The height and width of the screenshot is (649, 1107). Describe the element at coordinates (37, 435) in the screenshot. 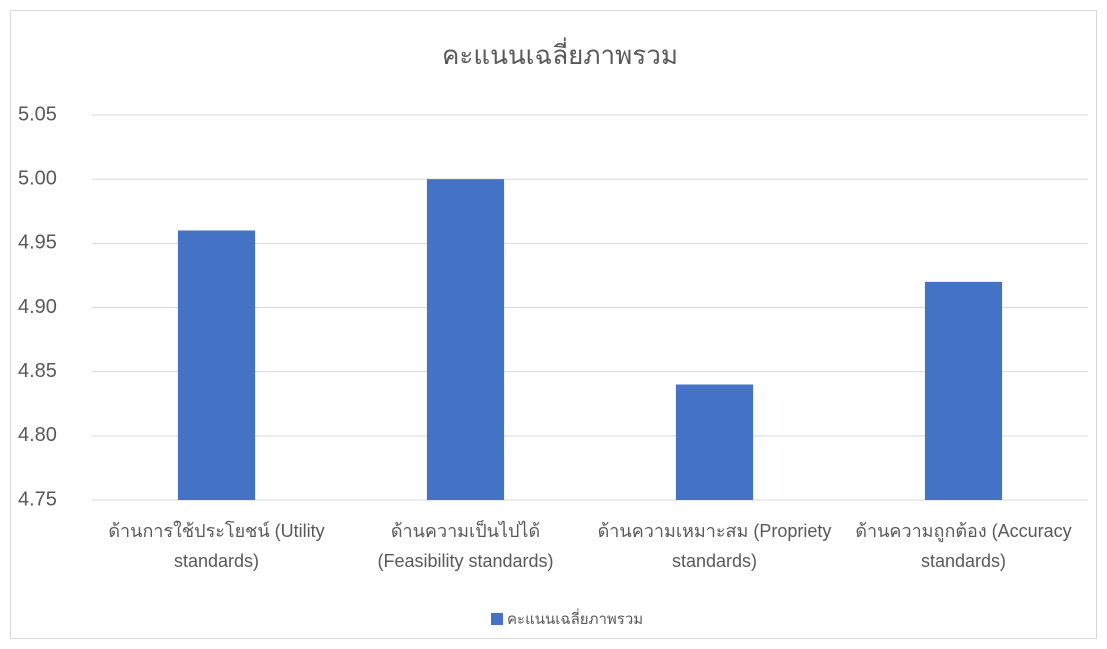

I see `y-tick-label: 4.80` at that location.